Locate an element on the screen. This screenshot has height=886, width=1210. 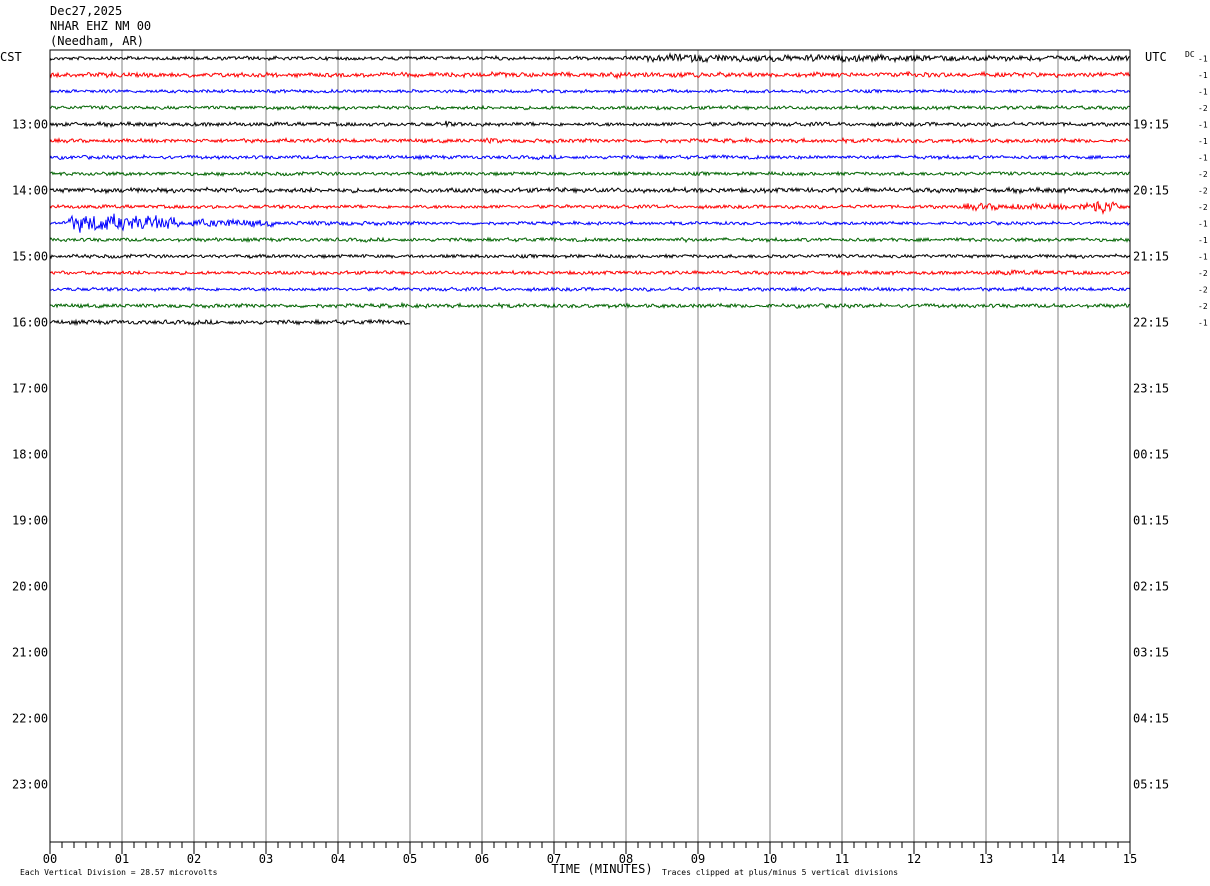
x-tick-label: 11 is located at coordinates (842, 859).